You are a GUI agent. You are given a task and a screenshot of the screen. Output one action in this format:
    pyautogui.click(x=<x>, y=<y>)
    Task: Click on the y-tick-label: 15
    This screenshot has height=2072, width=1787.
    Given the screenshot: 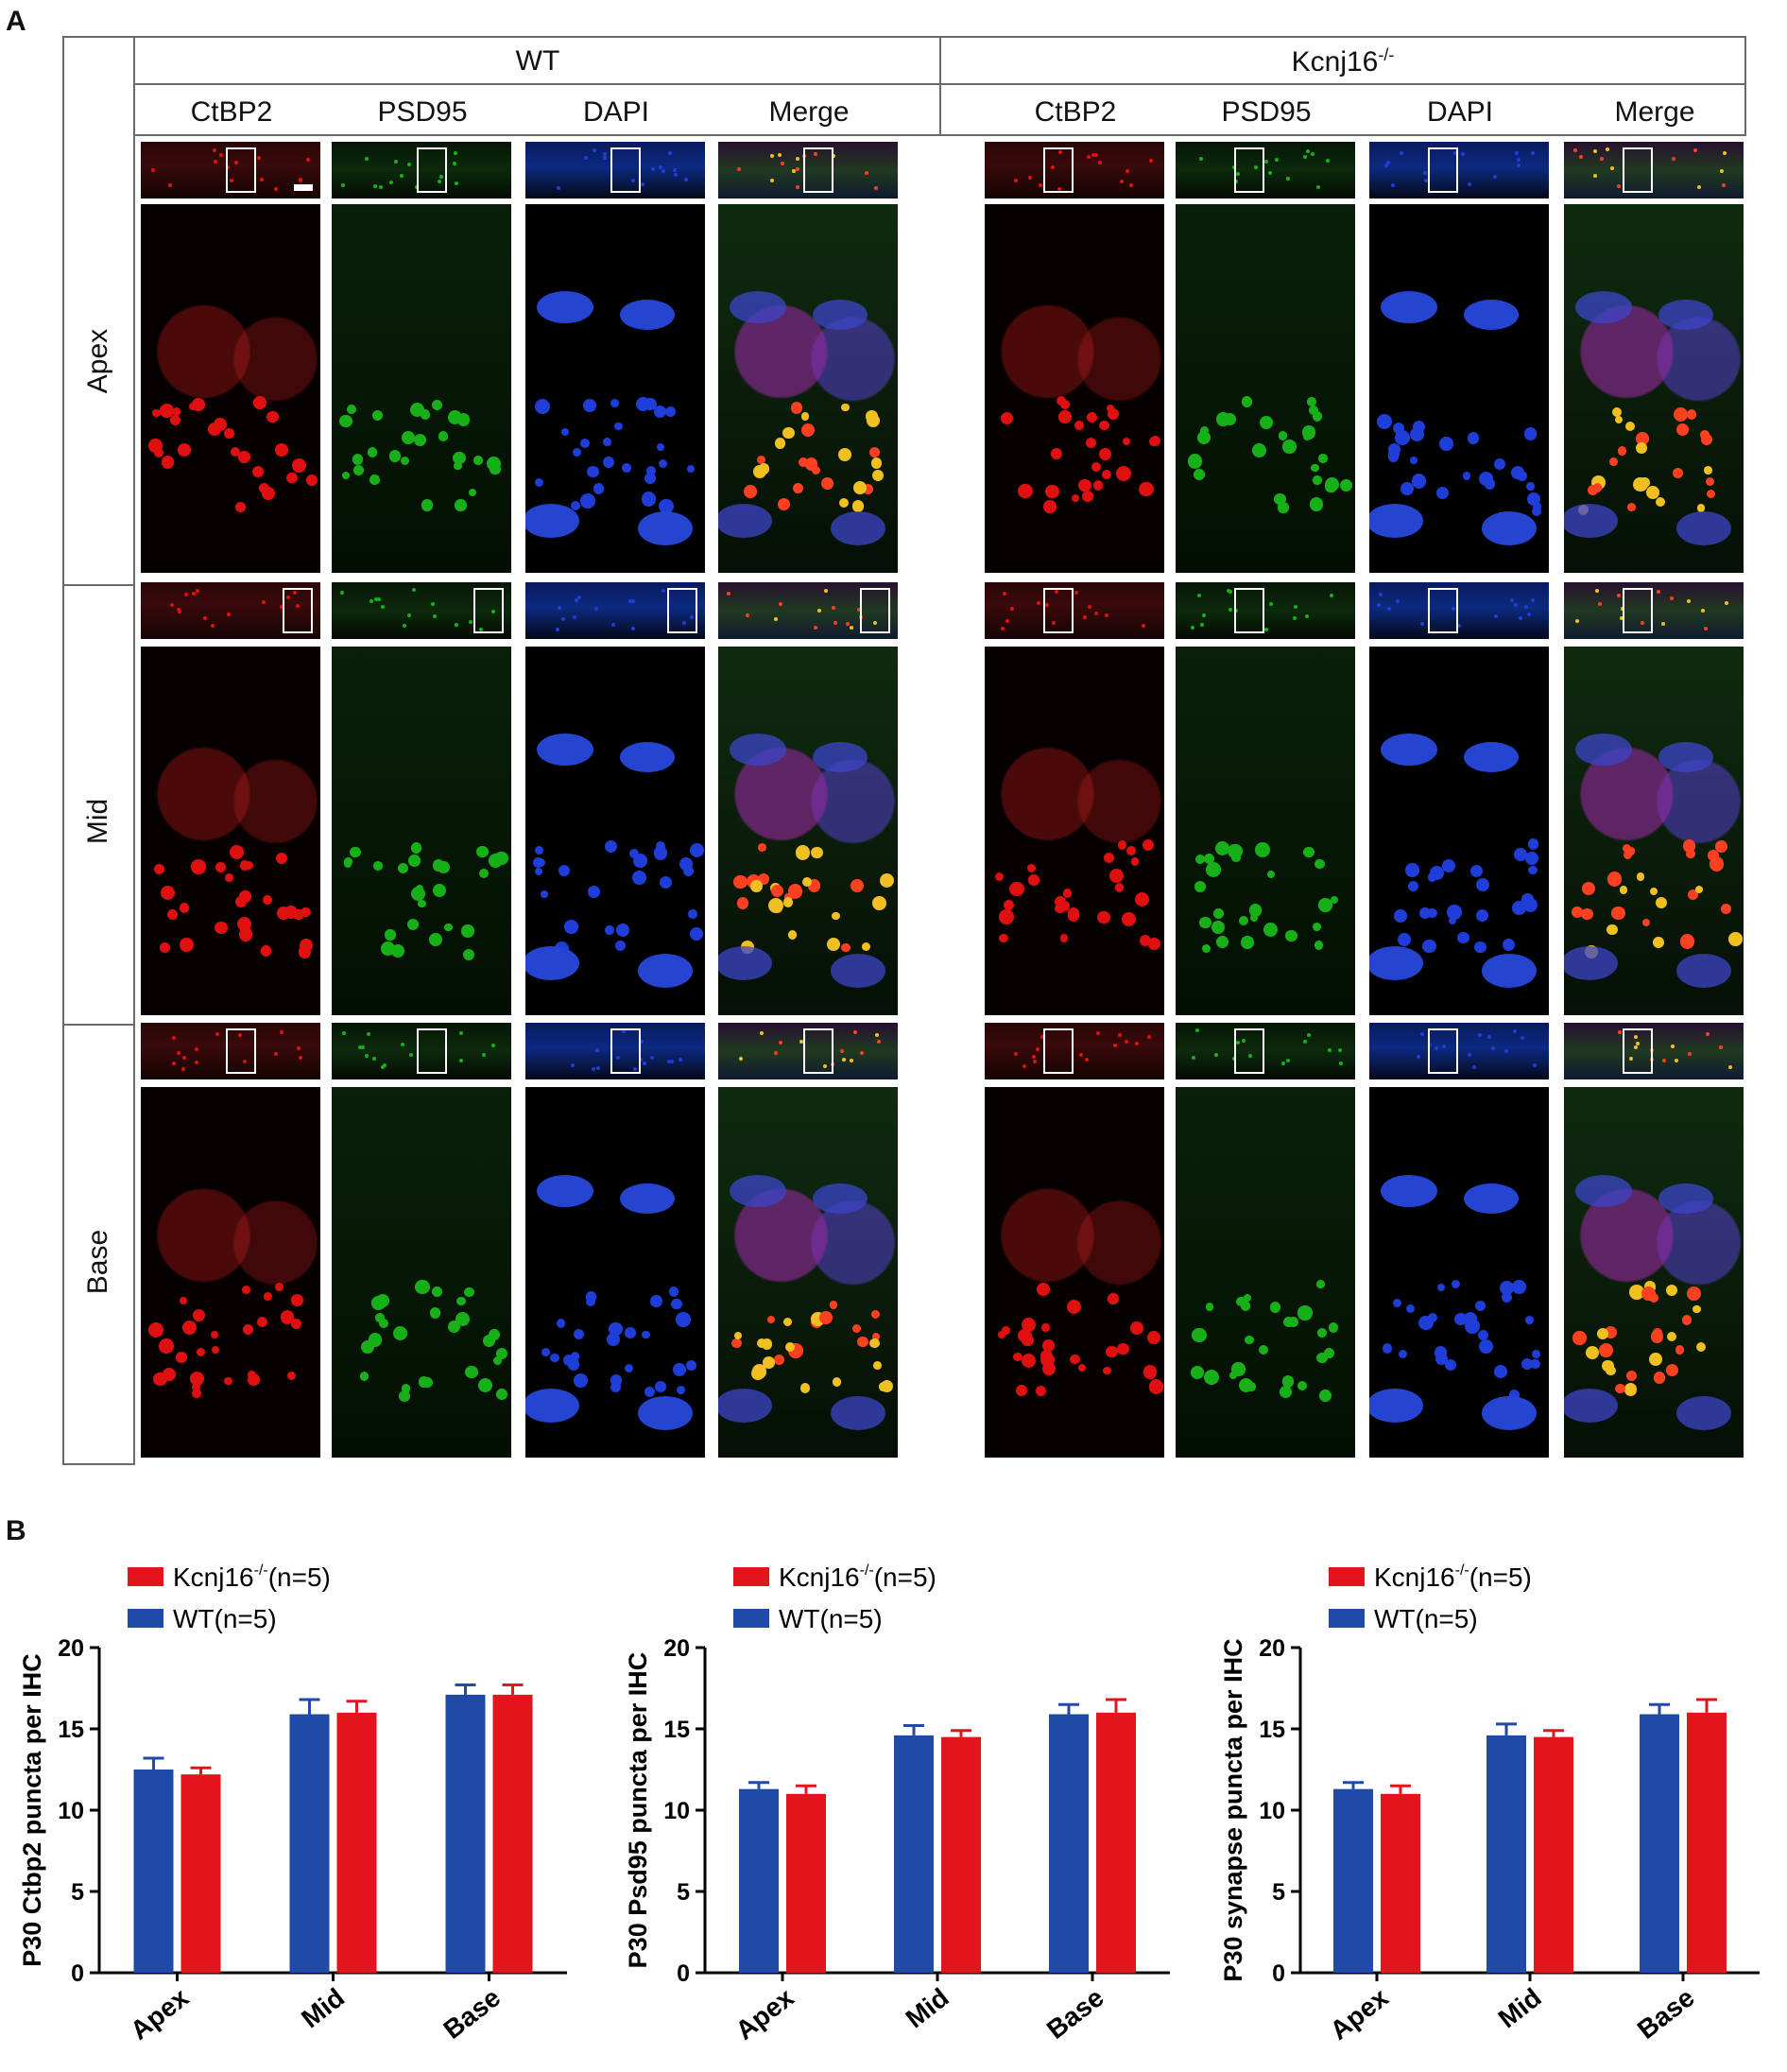 What is the action you would take?
    pyautogui.click(x=1272, y=1730)
    